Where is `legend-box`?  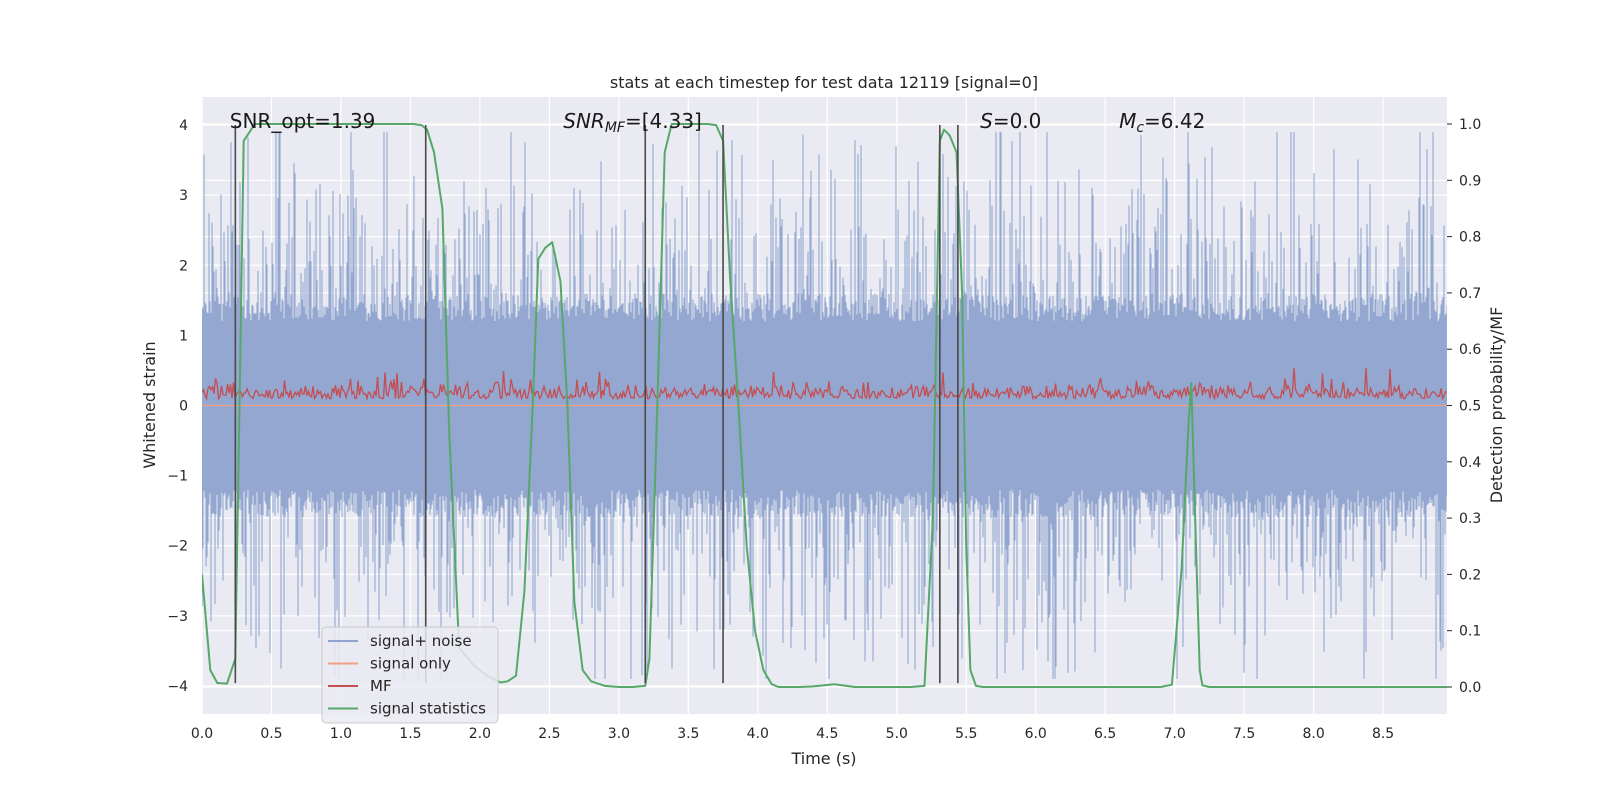
legend-box is located at coordinates (410, 675).